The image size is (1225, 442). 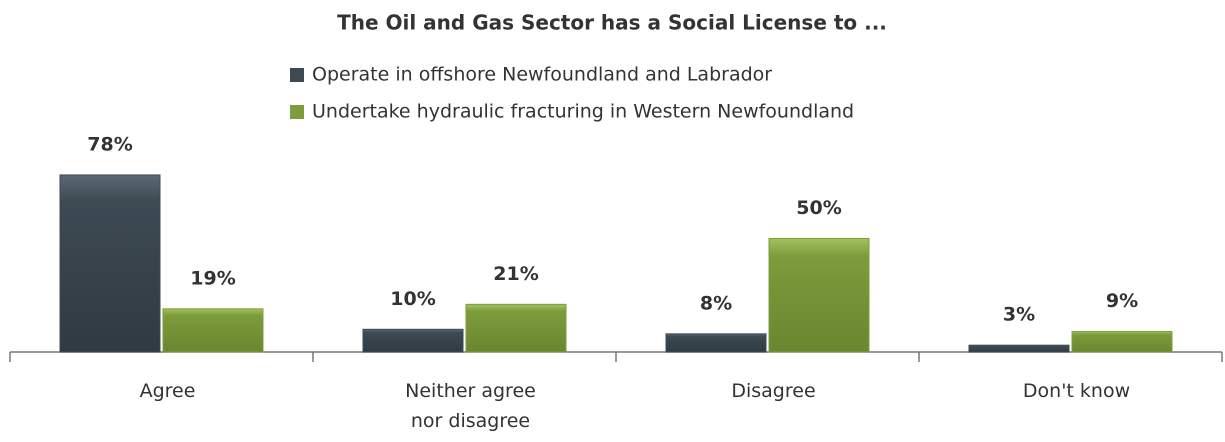 I want to click on x-tick-label: Agree, so click(x=167, y=391).